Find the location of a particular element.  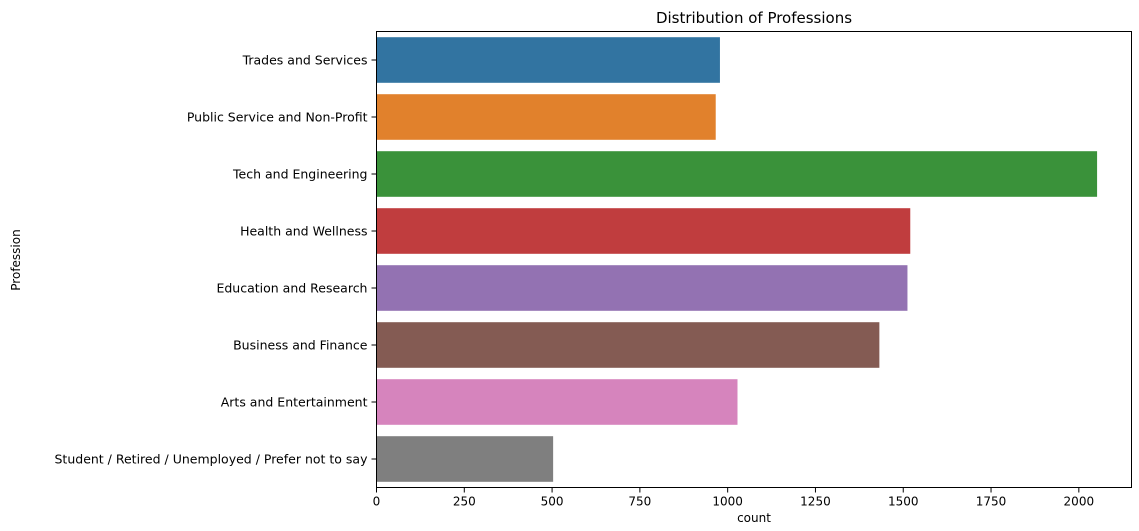

x-tick-label: 750 is located at coordinates (639, 502).